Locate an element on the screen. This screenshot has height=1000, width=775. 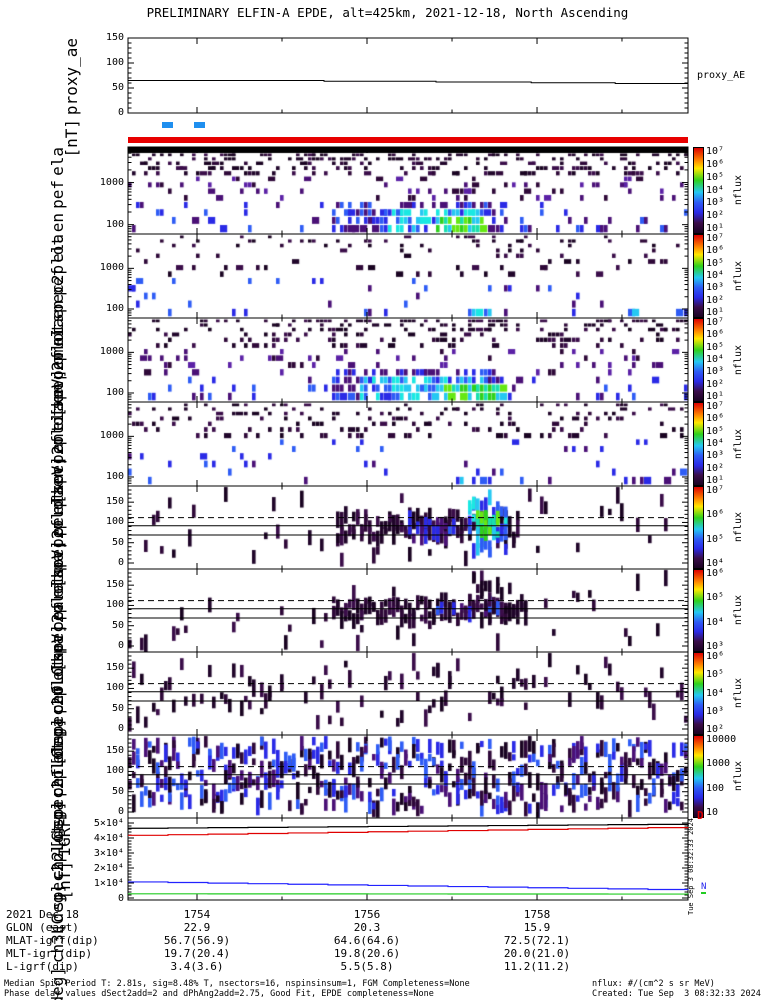
en_para-colorbar is located at coordinates (698, 444).